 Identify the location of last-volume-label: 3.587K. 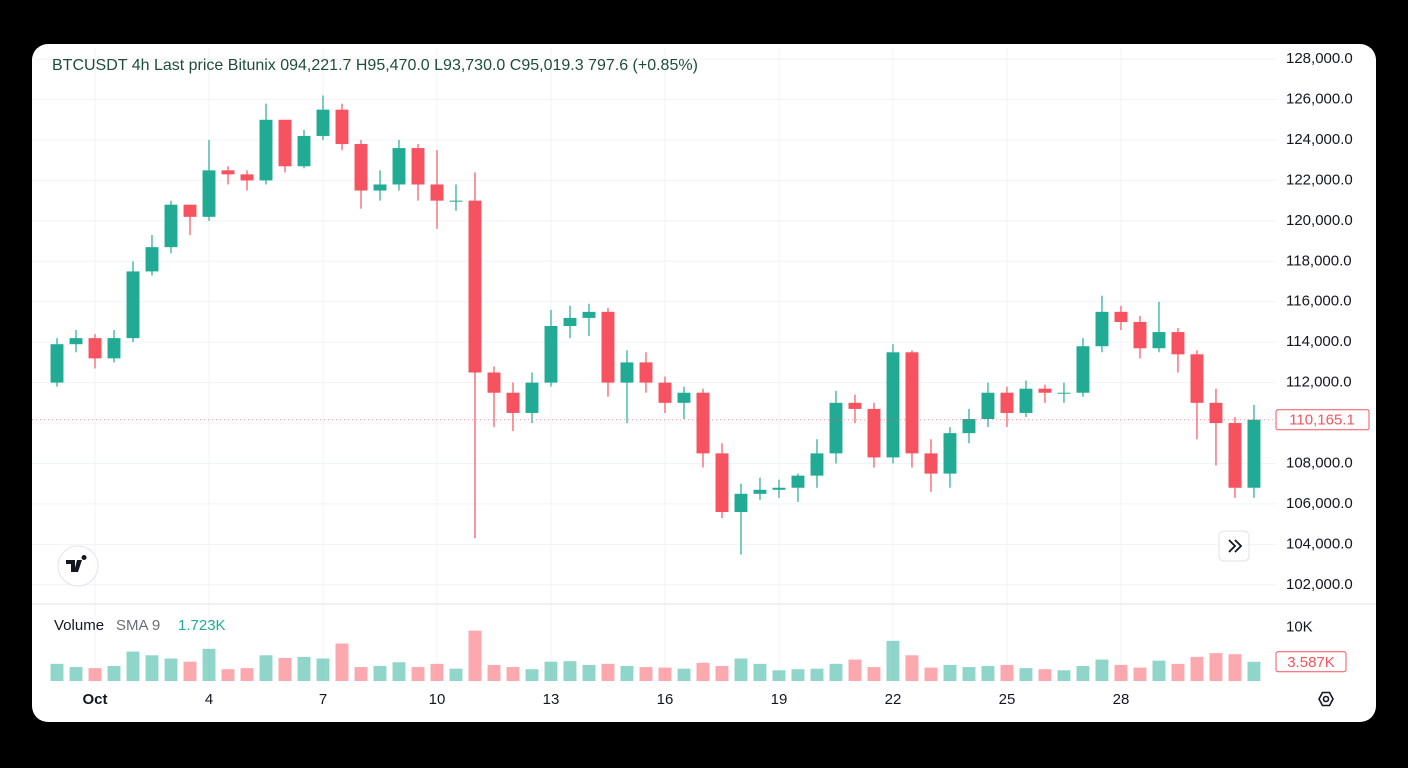
(1311, 662).